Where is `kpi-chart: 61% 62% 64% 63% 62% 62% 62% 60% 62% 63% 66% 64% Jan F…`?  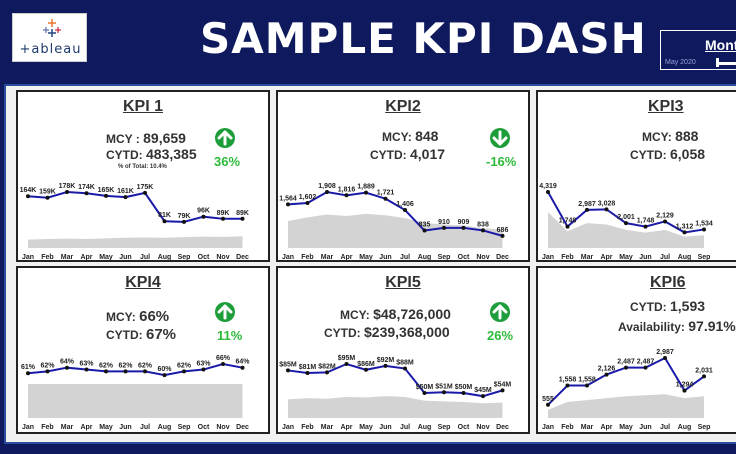
kpi-chart: 61% 62% 64% 63% 62% 62% 62% 60% 62% 63% 66% 64% Jan F… is located at coordinates (135, 393).